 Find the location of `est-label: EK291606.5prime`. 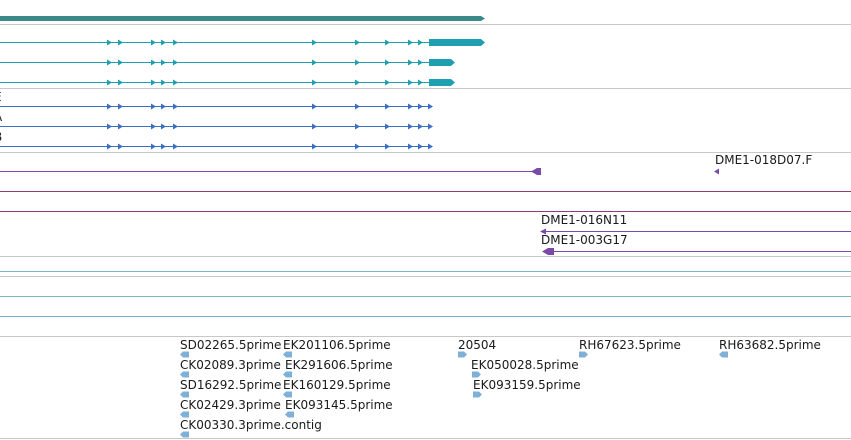

est-label: EK291606.5prime is located at coordinates (339, 365).